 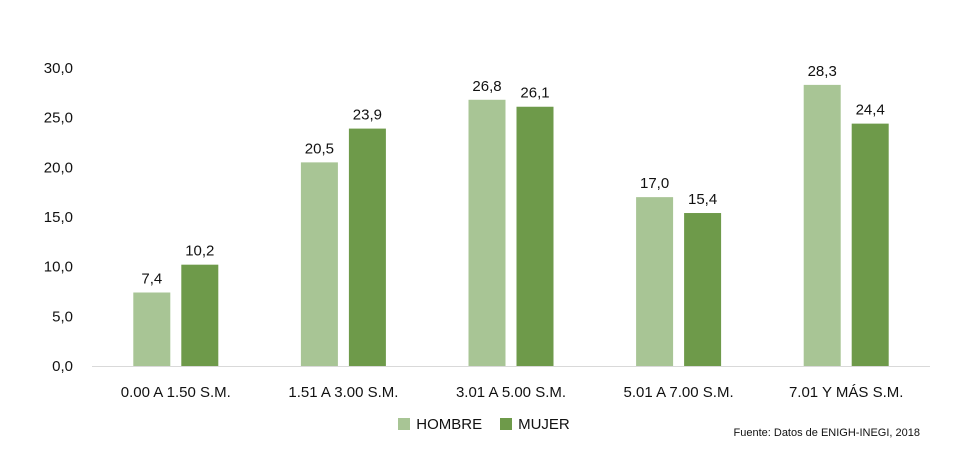 I want to click on y-tick-label: 15,0, so click(x=58, y=217).